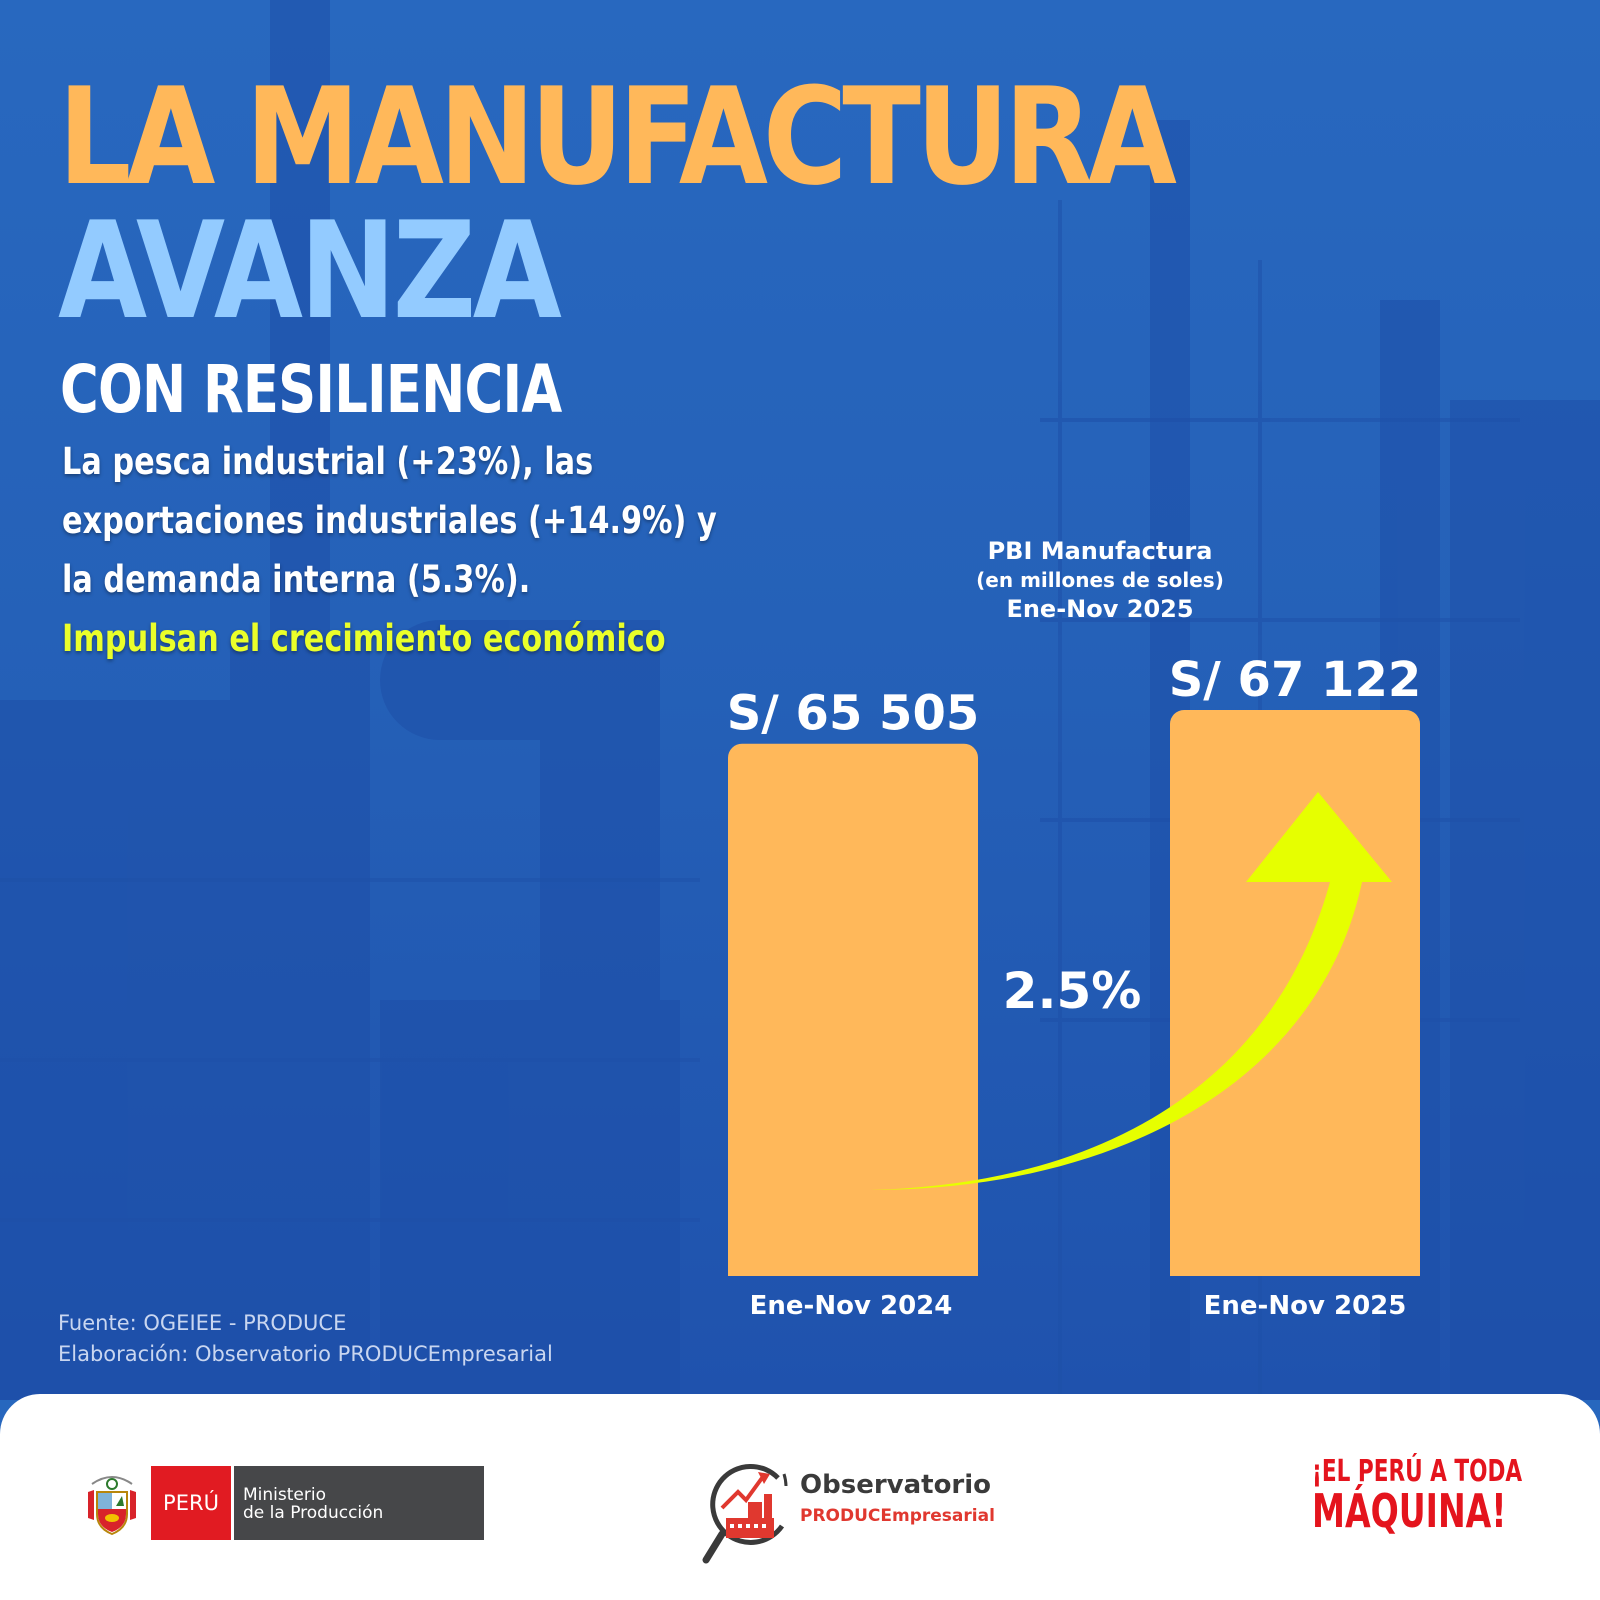  Describe the element at coordinates (897, 1516) in the screenshot. I see `observatorio-subname: PRODUCEmpresarial` at that location.